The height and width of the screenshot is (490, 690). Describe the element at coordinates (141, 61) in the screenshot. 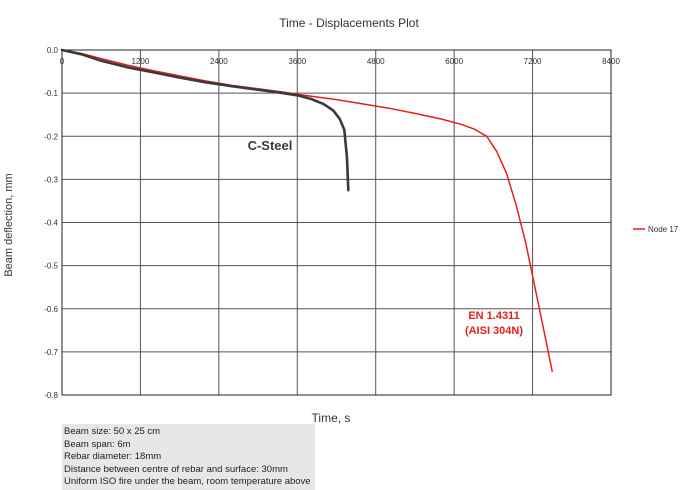

I see `x-tick-label: 1200` at that location.